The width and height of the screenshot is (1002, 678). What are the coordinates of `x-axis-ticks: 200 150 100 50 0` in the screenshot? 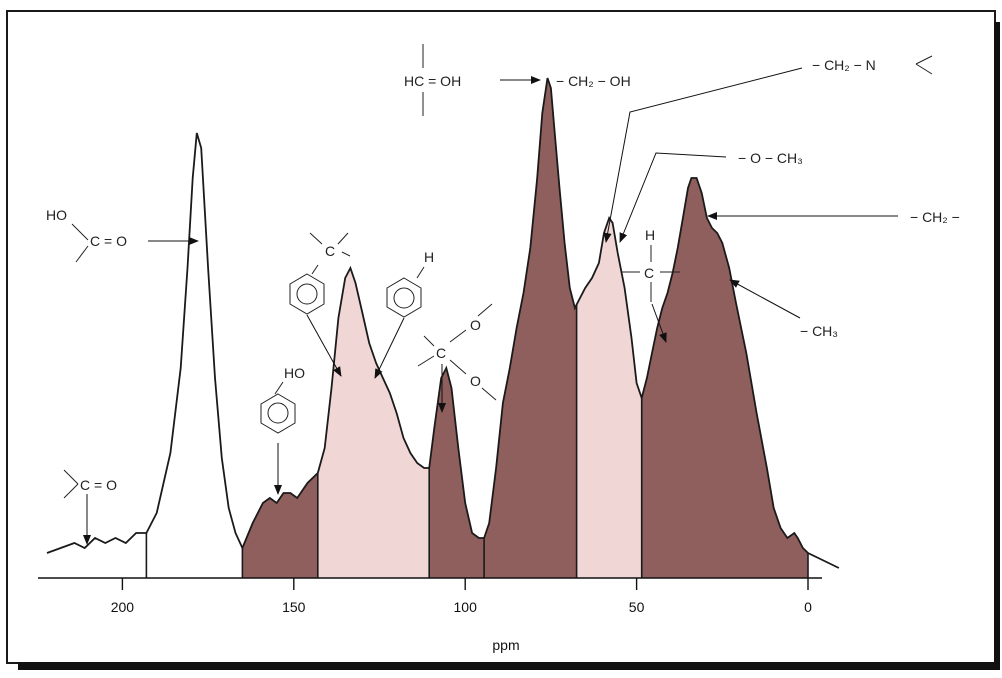 It's located at (461, 596).